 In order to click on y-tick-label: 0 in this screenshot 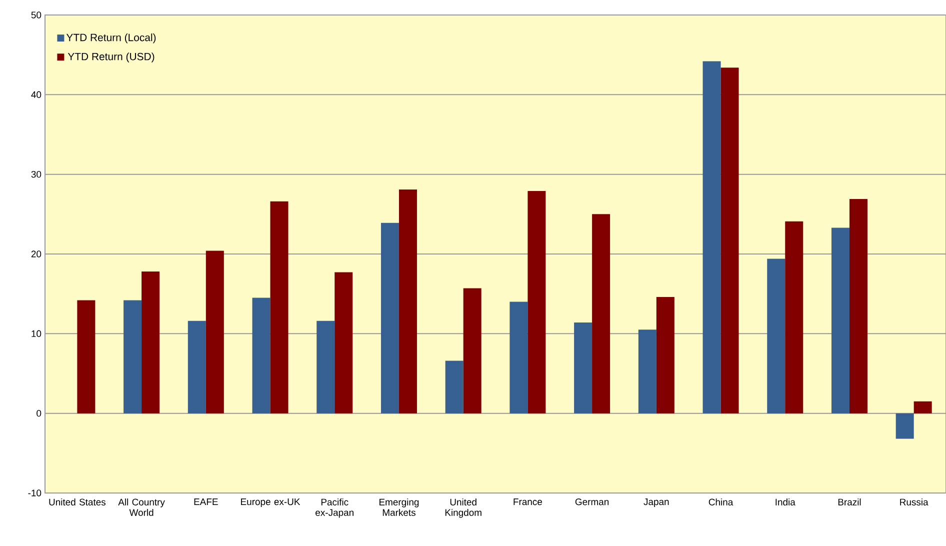, I will do `click(39, 413)`.